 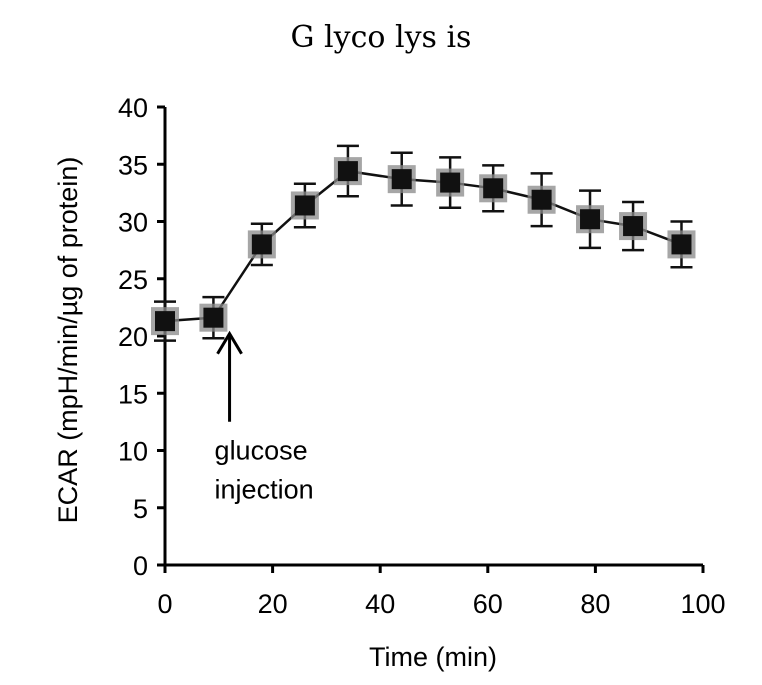 I want to click on y-tick-label: 35, so click(x=133, y=165).